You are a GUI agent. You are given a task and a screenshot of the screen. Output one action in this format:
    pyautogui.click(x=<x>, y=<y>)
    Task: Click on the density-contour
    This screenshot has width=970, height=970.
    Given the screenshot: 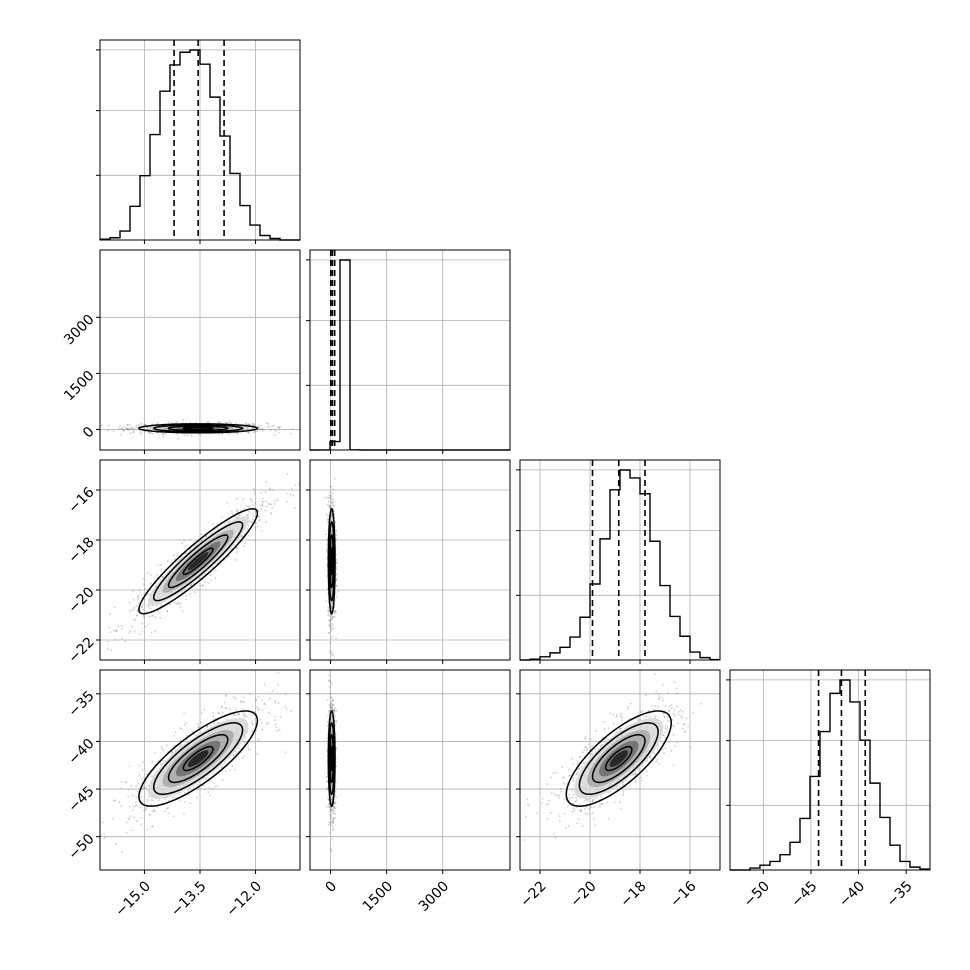 What is the action you would take?
    pyautogui.click(x=198, y=759)
    